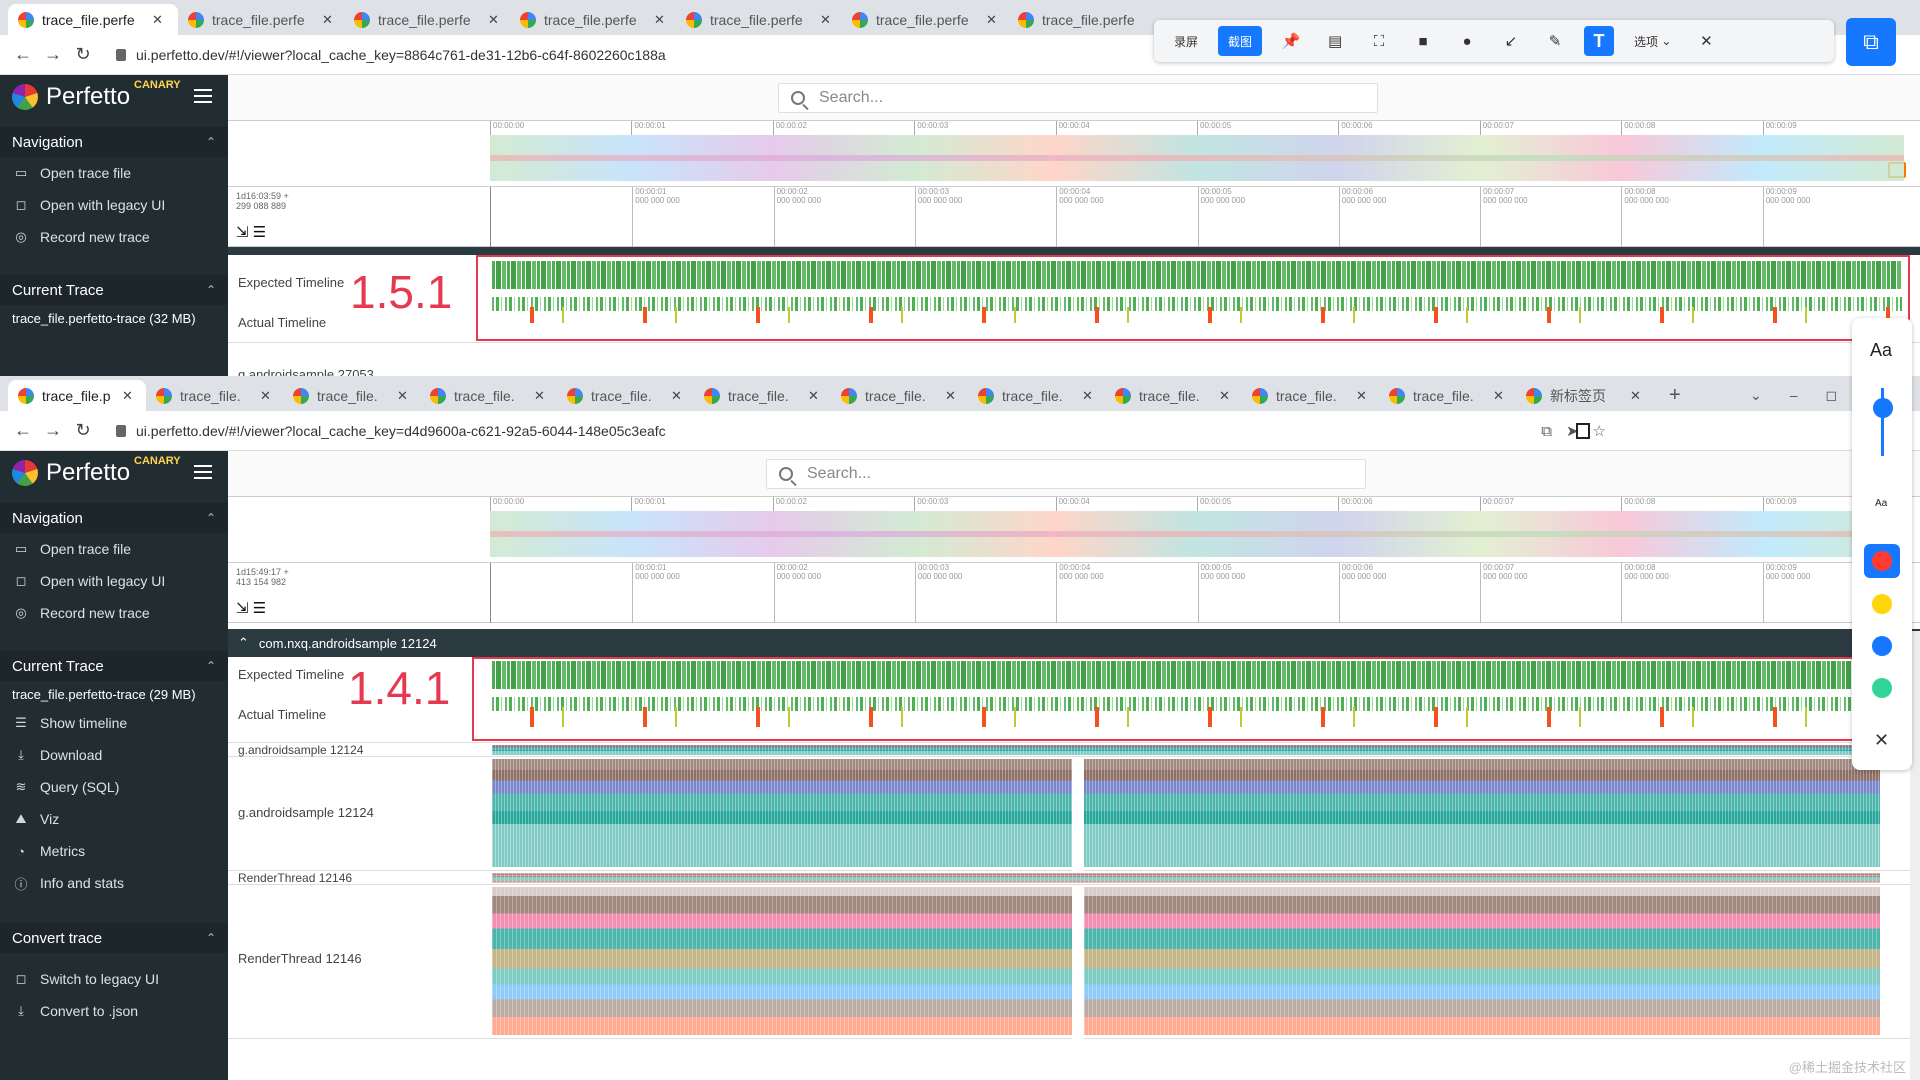 The width and height of the screenshot is (1920, 1080). Describe the element at coordinates (1186, 750) in the screenshot. I see `main-thread-summary` at that location.